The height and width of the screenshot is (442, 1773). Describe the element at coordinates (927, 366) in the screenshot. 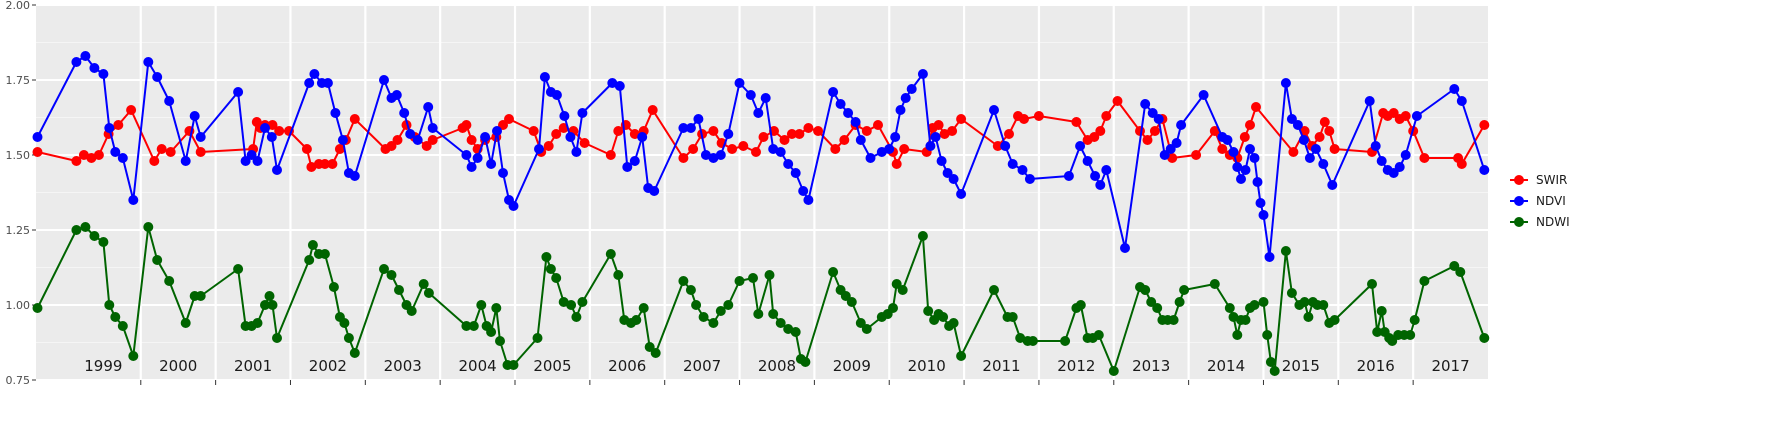

I see `year-label: 2010` at that location.